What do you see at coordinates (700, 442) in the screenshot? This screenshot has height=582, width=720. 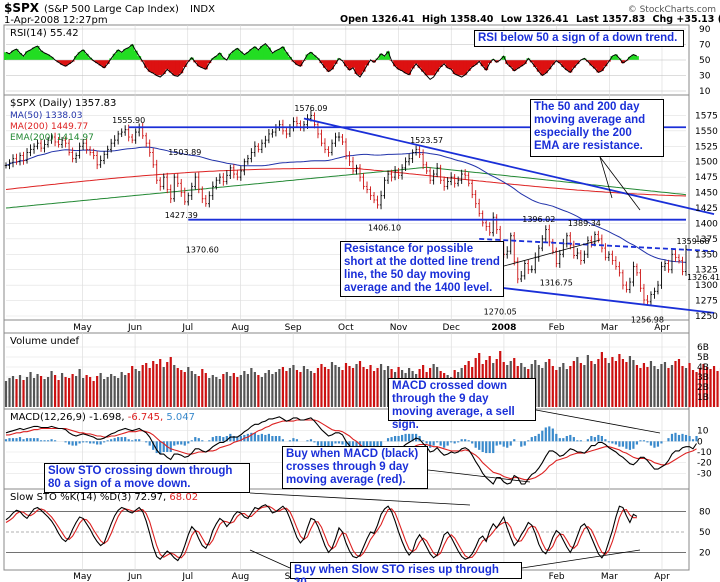 I see `macd-tick-label: 0` at bounding box center [700, 442].